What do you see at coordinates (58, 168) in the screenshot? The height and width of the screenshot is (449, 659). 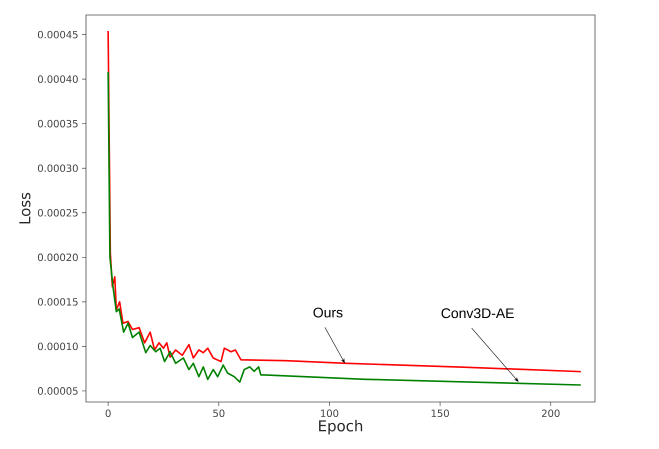 I see `y-tick-label: 0.00030` at bounding box center [58, 168].